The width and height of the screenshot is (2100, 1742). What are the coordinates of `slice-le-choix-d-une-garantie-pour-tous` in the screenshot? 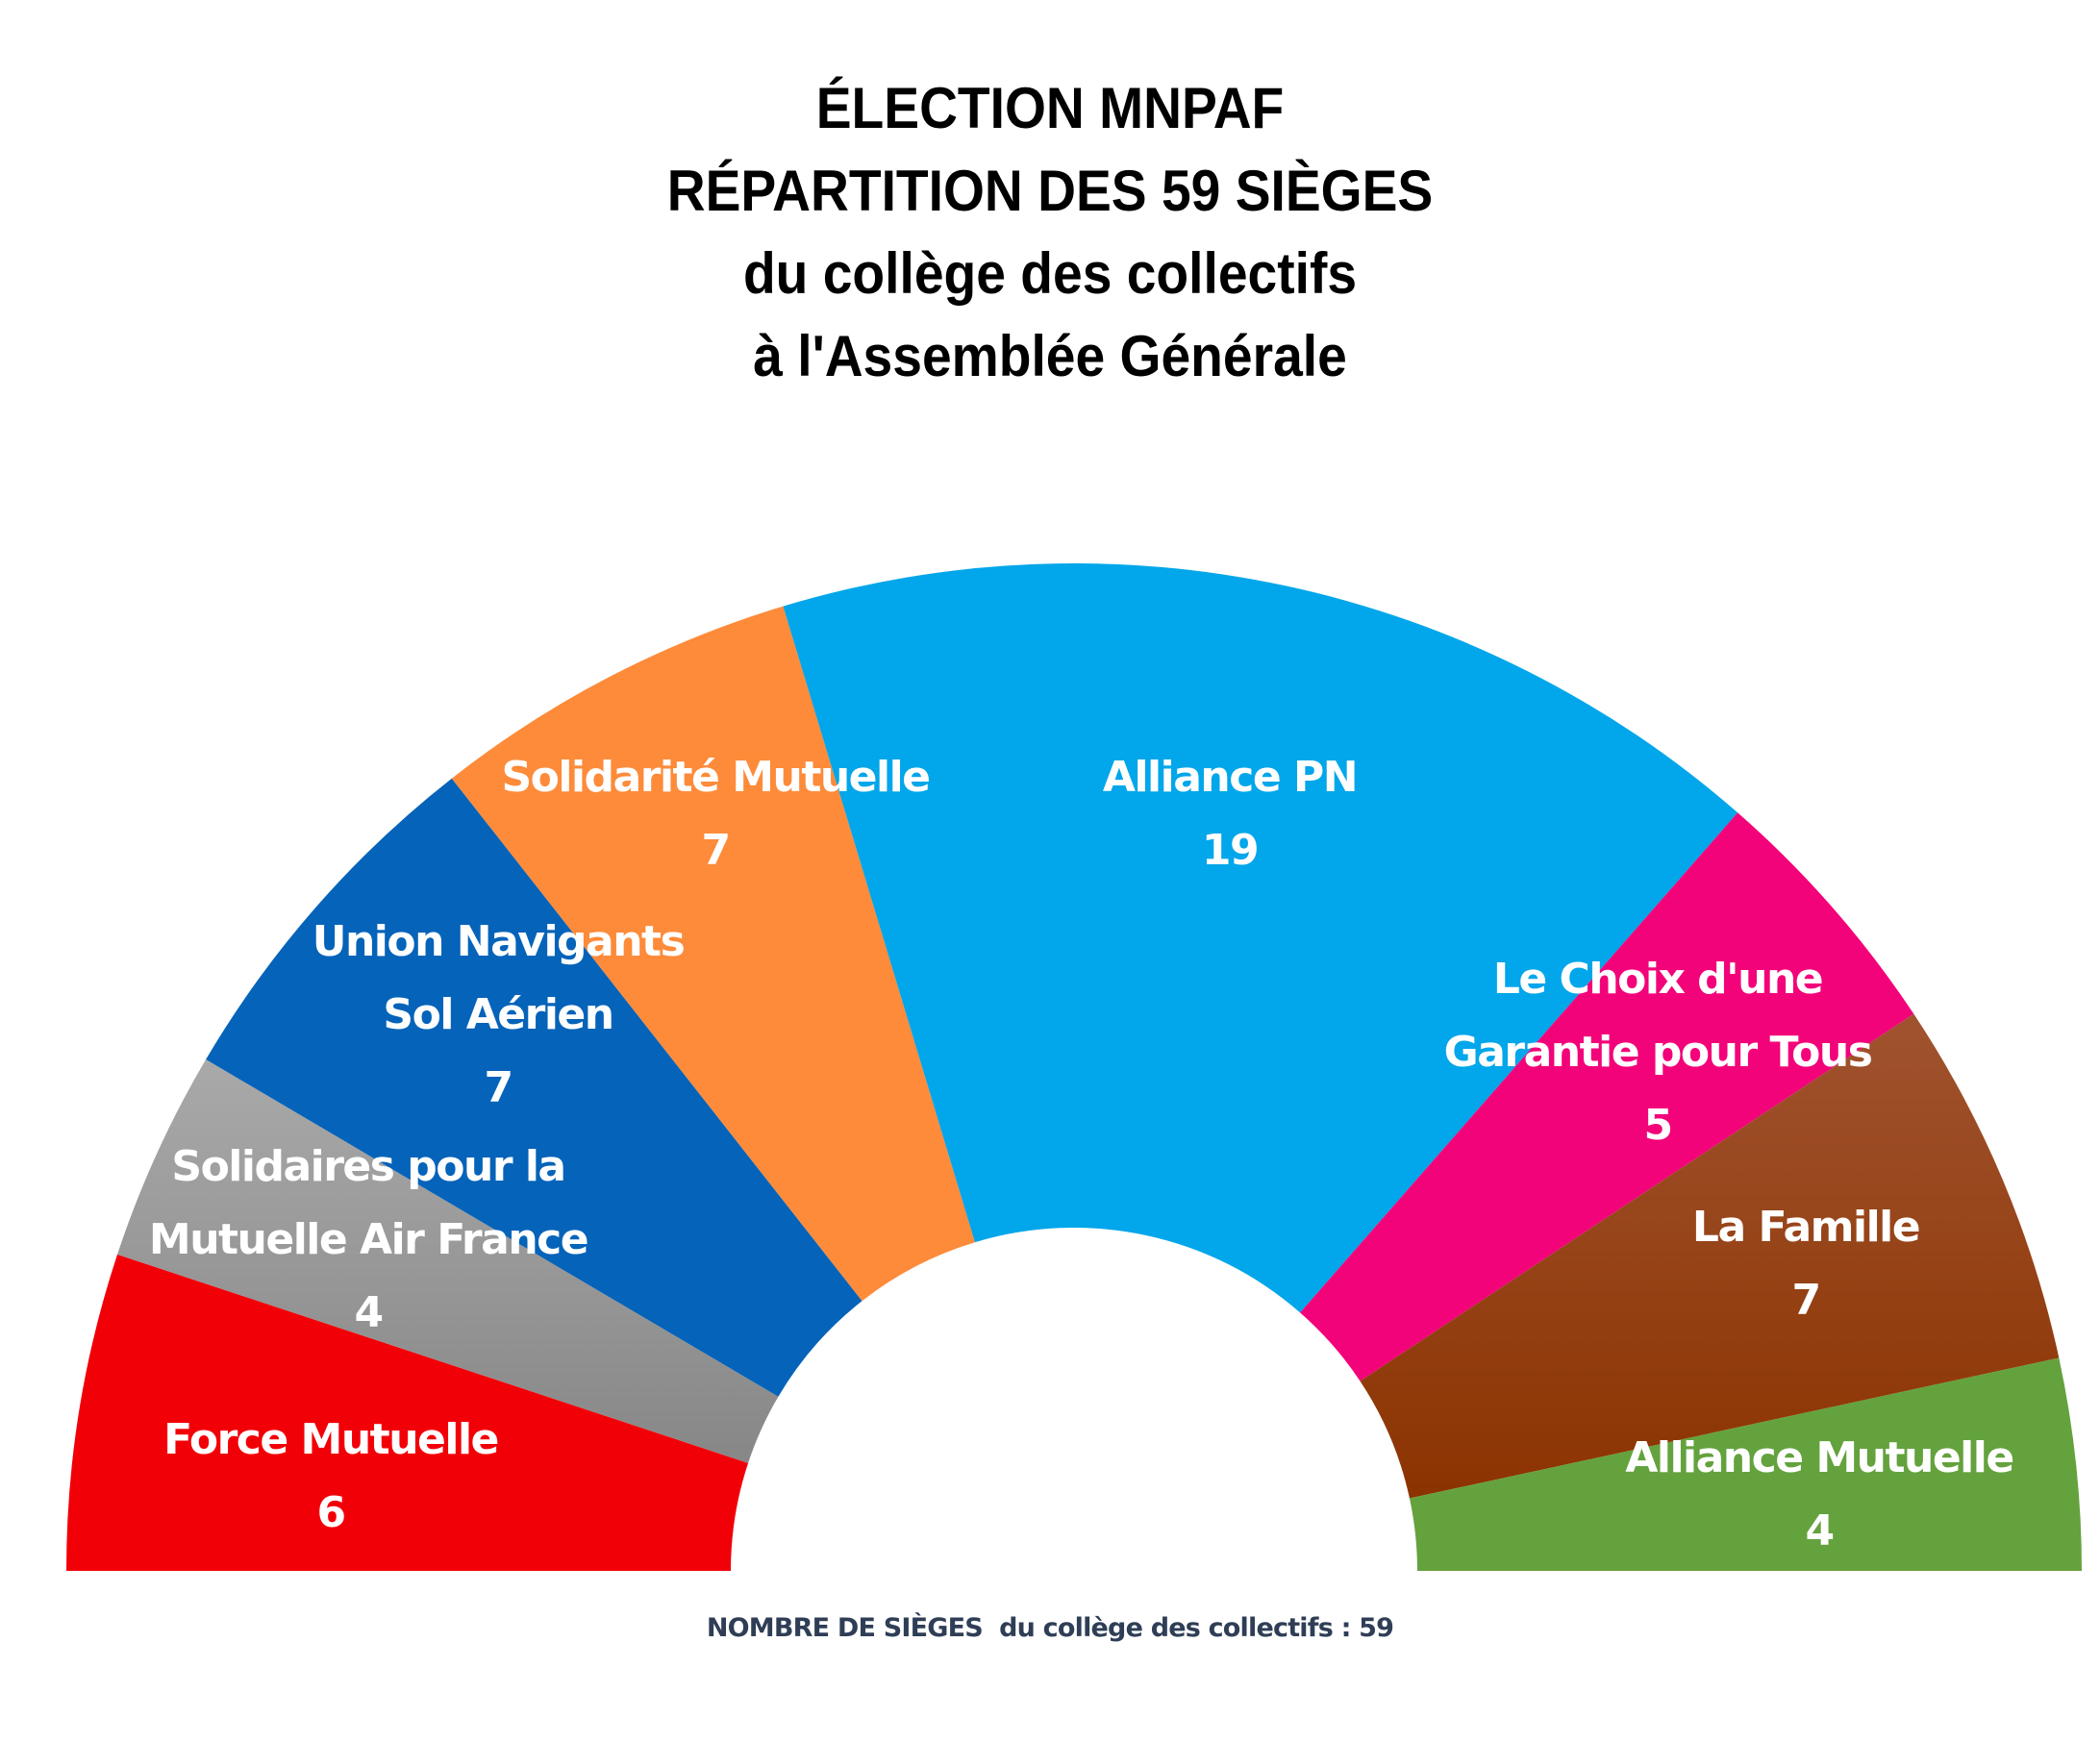 It's located at (1607, 1096).